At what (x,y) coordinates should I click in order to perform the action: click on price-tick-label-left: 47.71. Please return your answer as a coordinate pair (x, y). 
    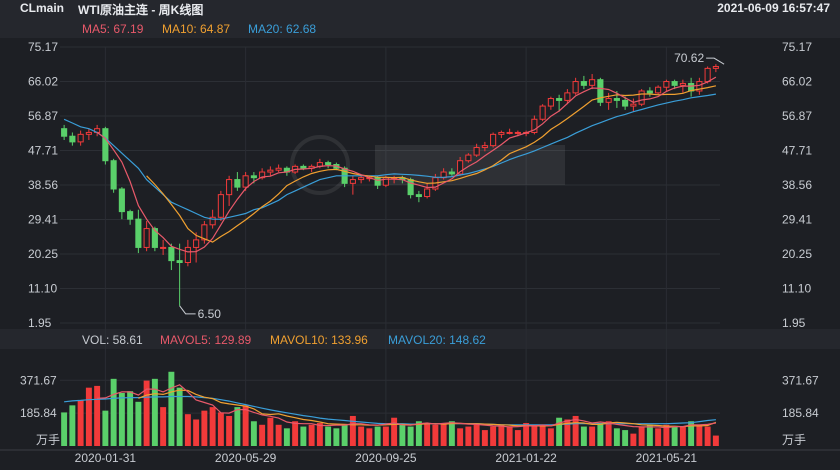
    Looking at the image, I should click on (43, 151).